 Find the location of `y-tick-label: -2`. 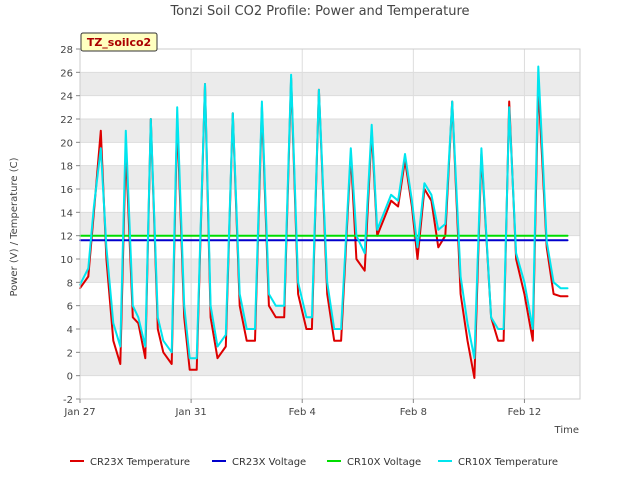

y-tick-label: -2 is located at coordinates (68, 400).